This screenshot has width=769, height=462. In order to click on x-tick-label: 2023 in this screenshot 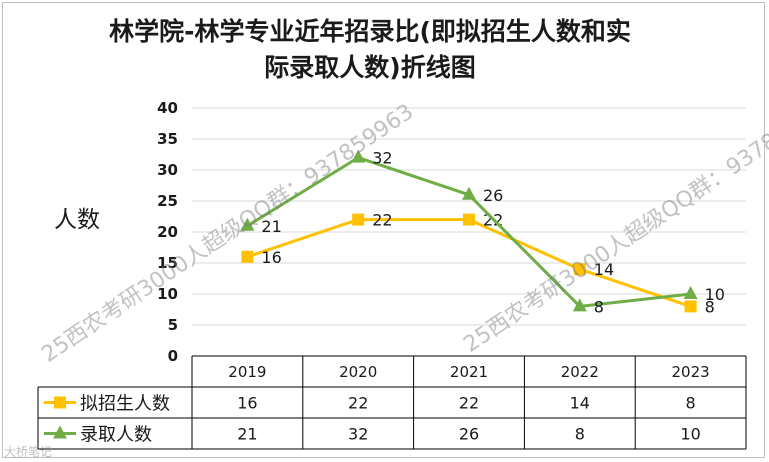, I will do `click(691, 372)`.